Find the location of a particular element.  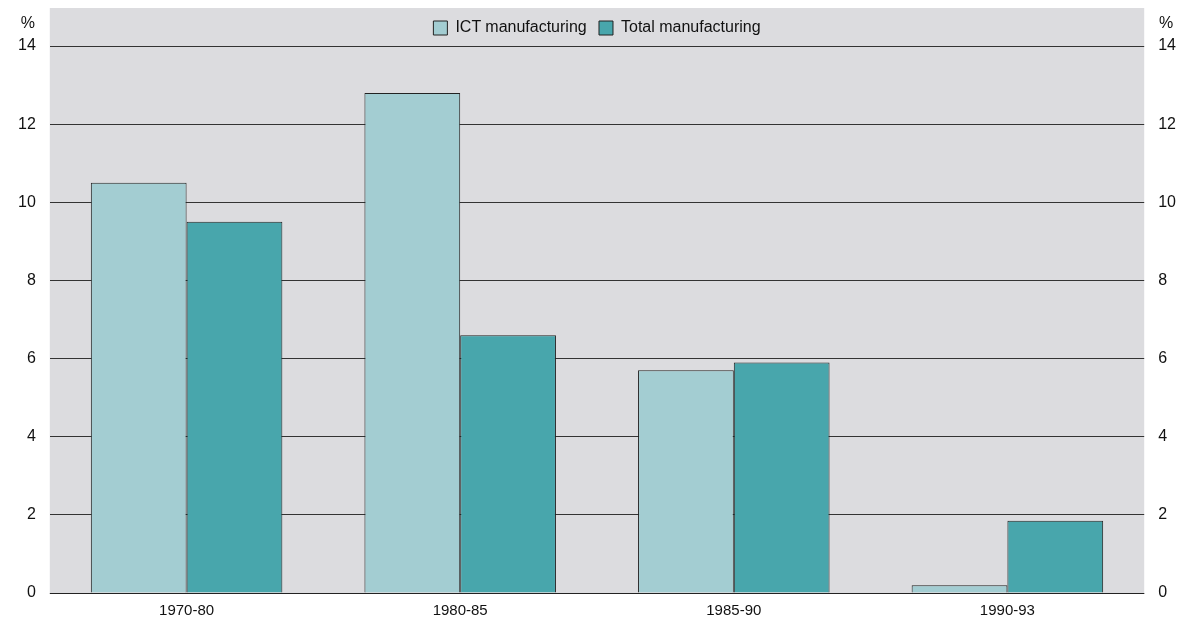

x-tick-label: 1980-85 is located at coordinates (460, 610).